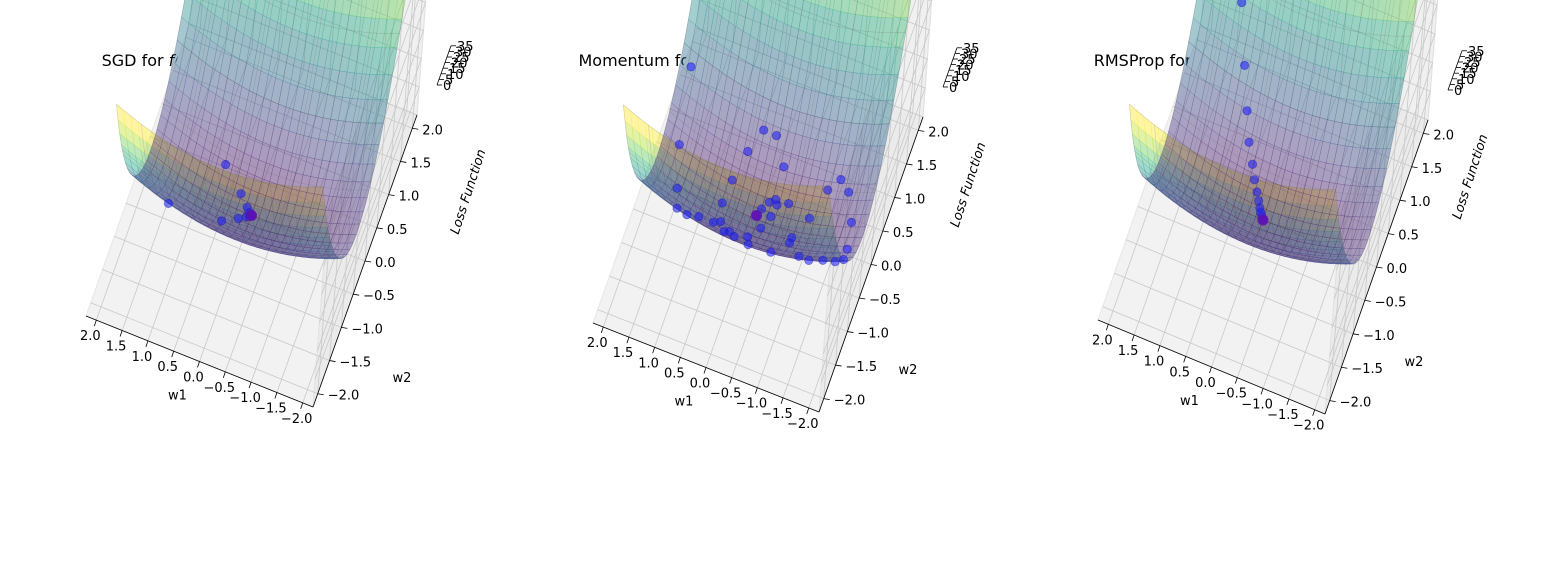 The height and width of the screenshot is (567, 1546). Describe the element at coordinates (871, 105) in the screenshot. I see `grid-line-z` at that location.